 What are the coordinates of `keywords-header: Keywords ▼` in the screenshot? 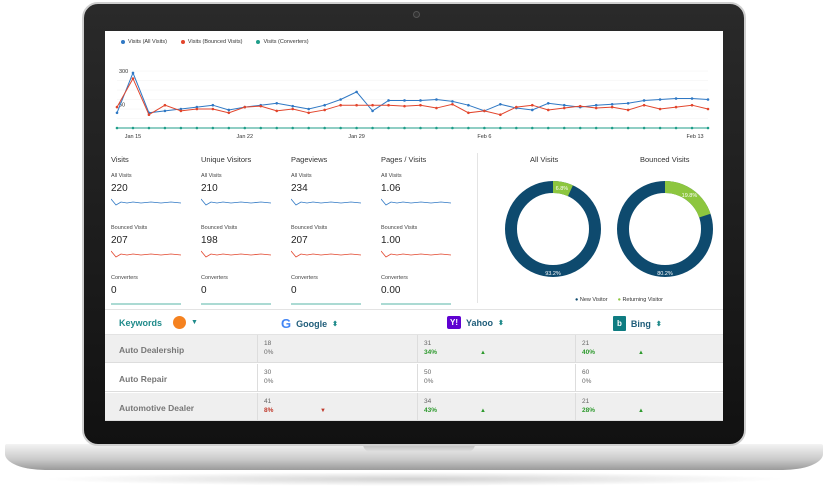 It's located at (158, 322).